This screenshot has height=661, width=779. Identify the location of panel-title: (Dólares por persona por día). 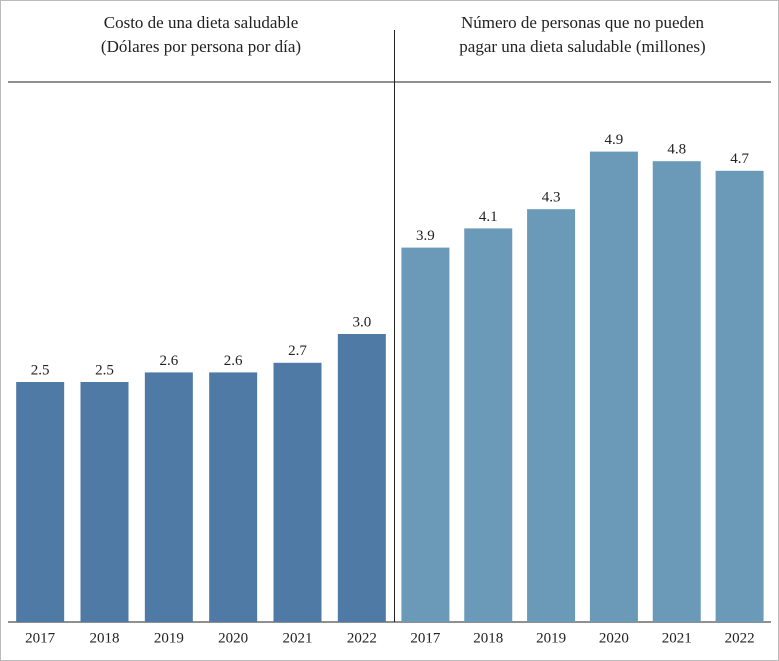
(201, 46).